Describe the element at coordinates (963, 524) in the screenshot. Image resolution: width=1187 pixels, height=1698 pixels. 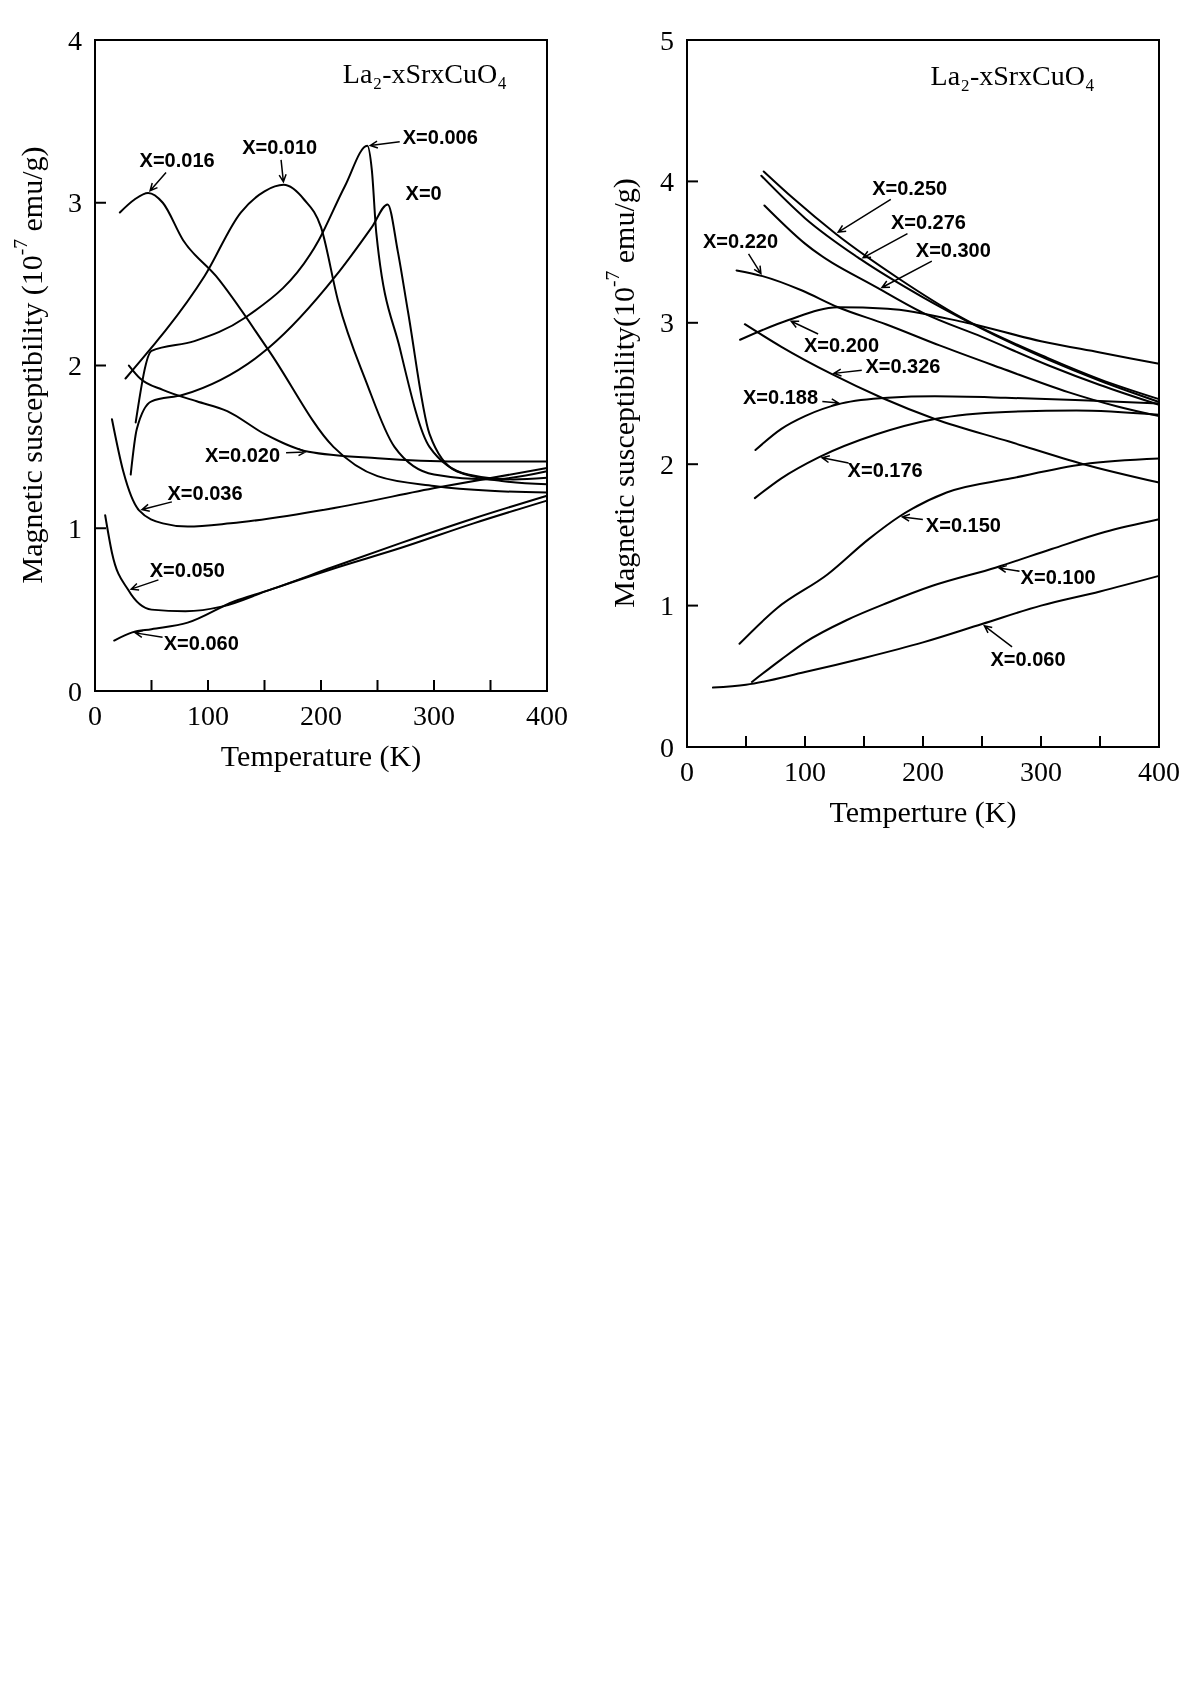
I see `annotation: X=0.150` at that location.